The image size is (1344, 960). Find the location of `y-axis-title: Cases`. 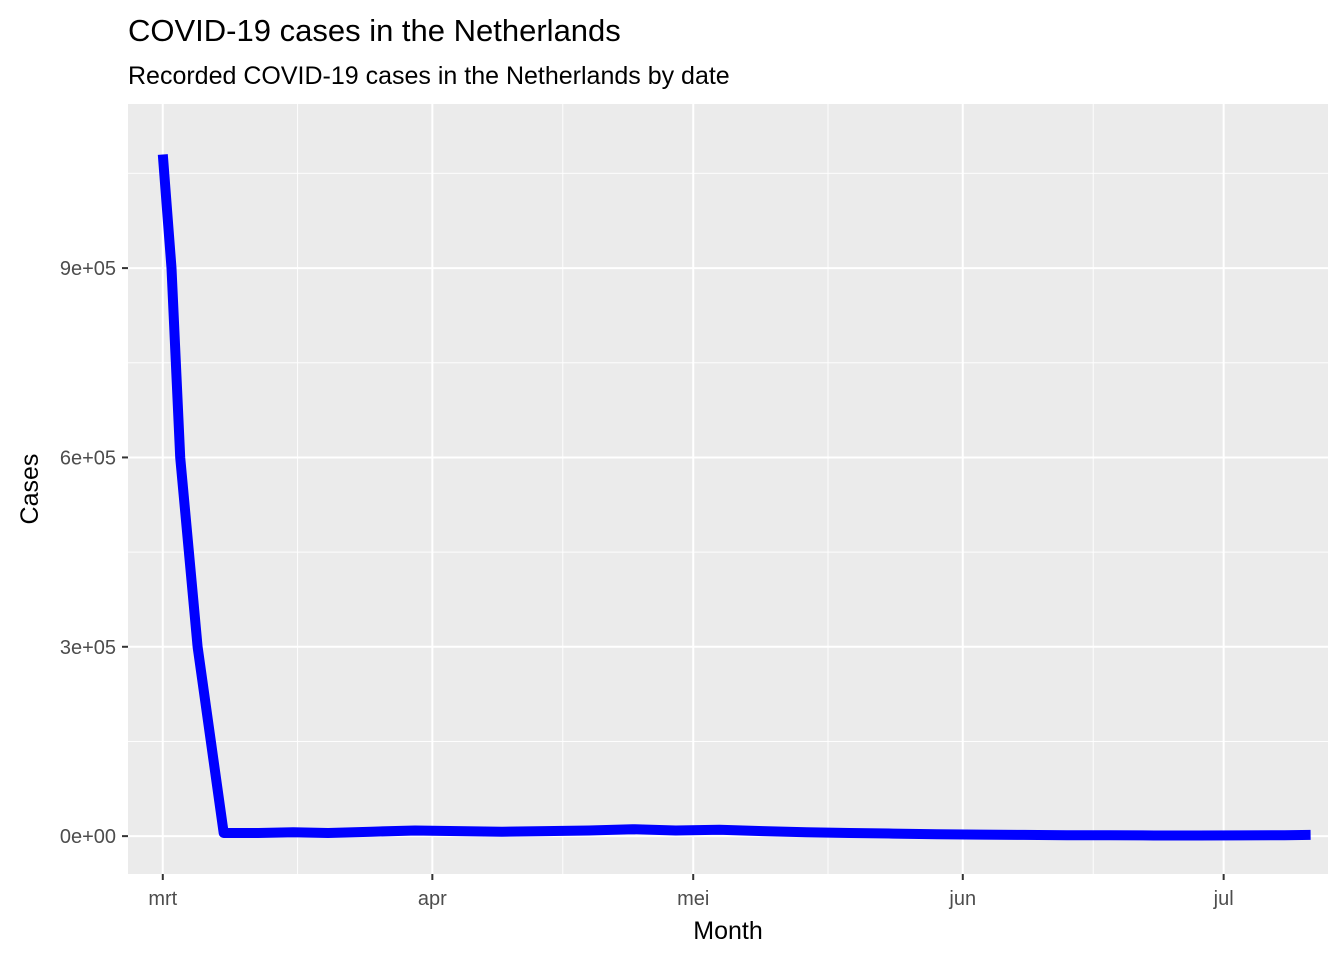

y-axis-title: Cases is located at coordinates (30, 489).